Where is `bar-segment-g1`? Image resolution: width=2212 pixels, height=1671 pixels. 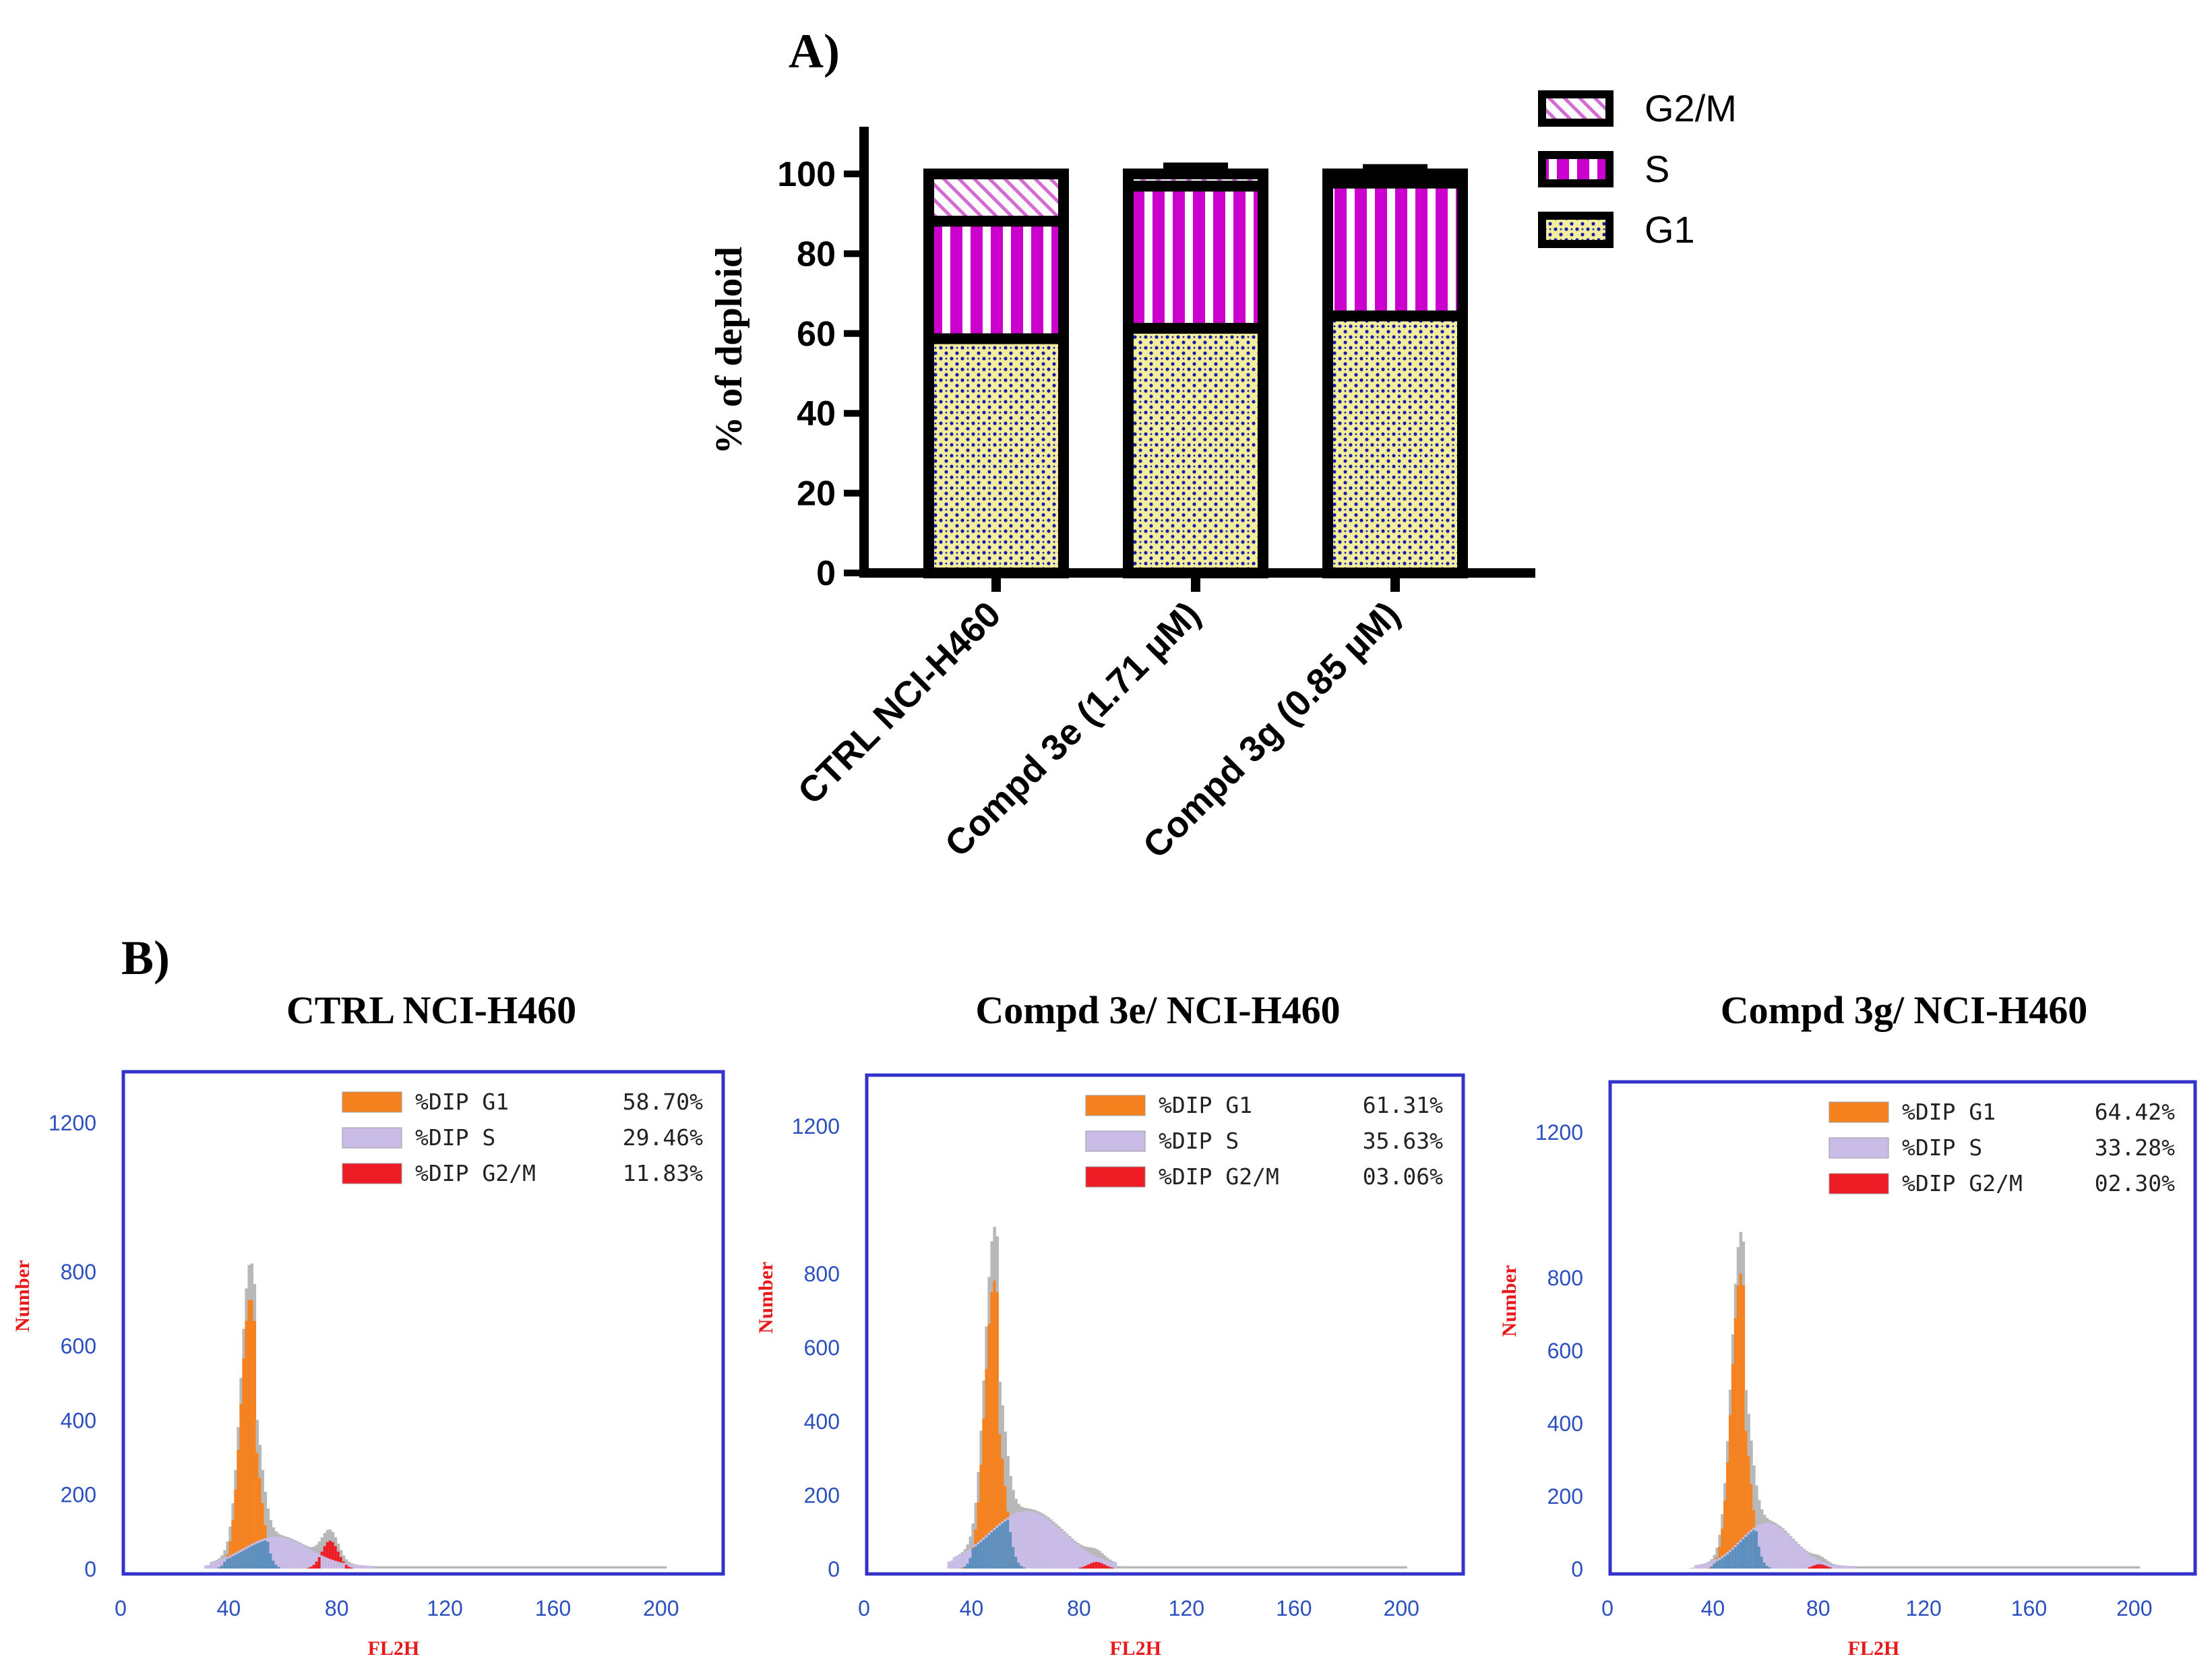
bar-segment-g1 is located at coordinates (996, 455).